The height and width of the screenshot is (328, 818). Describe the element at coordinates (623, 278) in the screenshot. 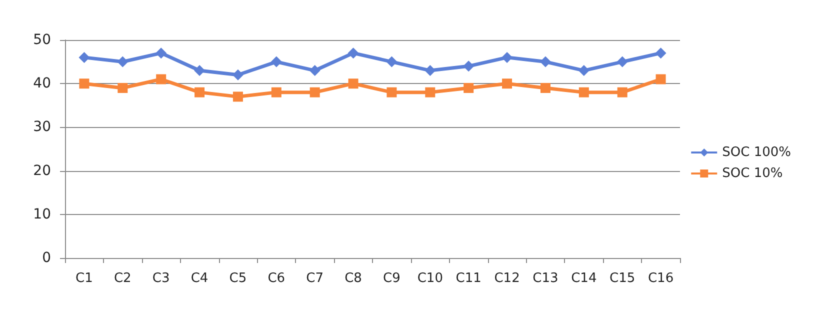

I see `x-tick-label: C15` at that location.